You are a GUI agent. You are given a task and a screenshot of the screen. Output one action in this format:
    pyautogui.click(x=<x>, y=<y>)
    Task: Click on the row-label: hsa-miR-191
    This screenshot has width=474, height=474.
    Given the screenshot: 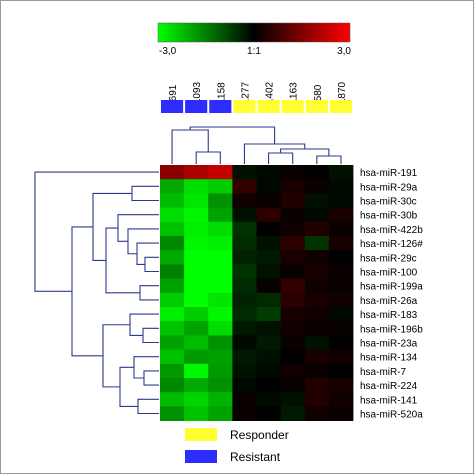 What is the action you would take?
    pyautogui.click(x=389, y=173)
    